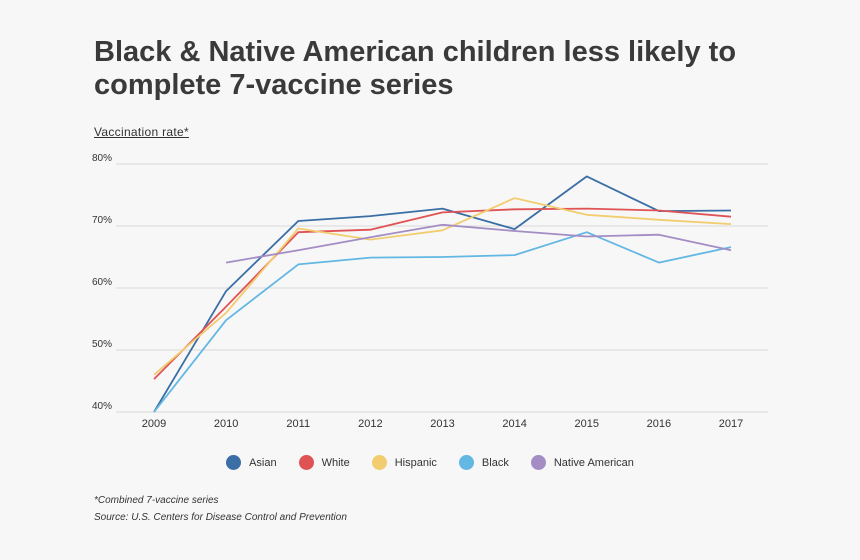 Image resolution: width=860 pixels, height=560 pixels. I want to click on x-tick-label: 2013, so click(442, 424).